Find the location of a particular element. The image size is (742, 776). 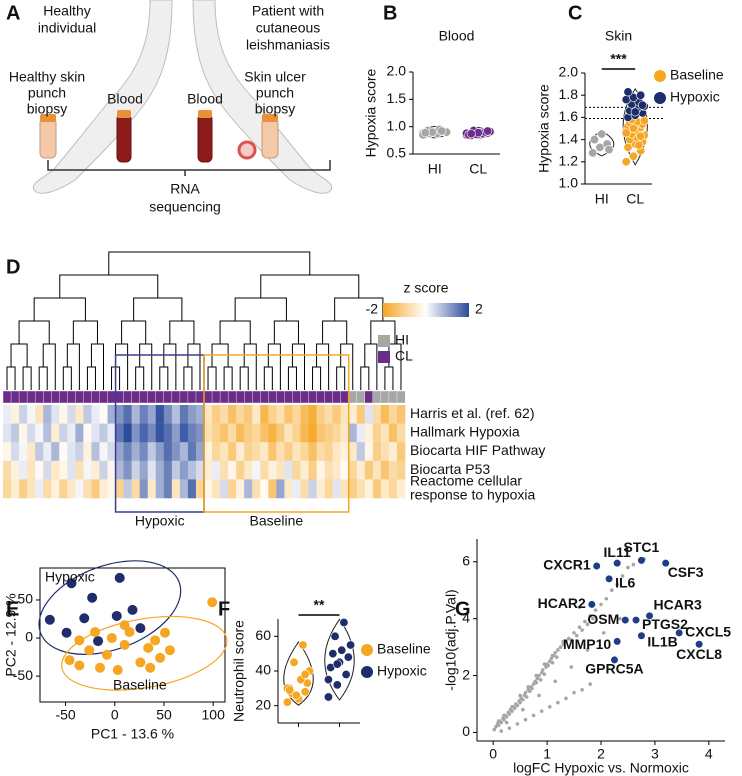

skin-ulcer is located at coordinates (247, 150).